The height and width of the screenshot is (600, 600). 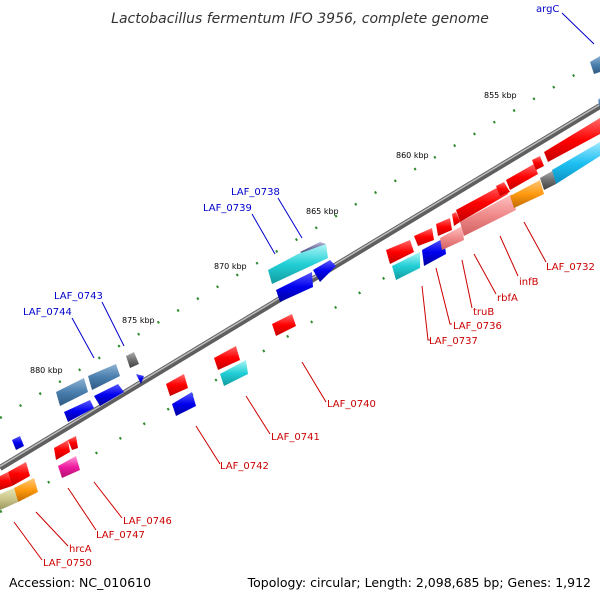 What do you see at coordinates (503, 189) in the screenshot?
I see `gene-infB-b` at bounding box center [503, 189].